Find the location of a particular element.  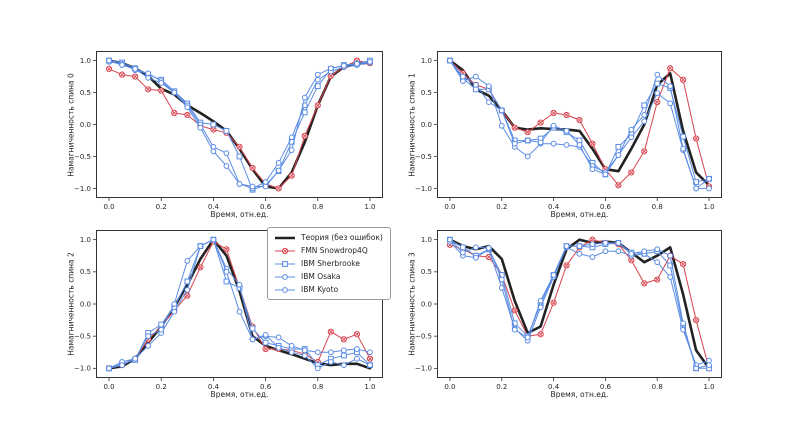

legend-label-fmn-snowdrop4q: FMN Snowdrop4Q is located at coordinates (334, 250).